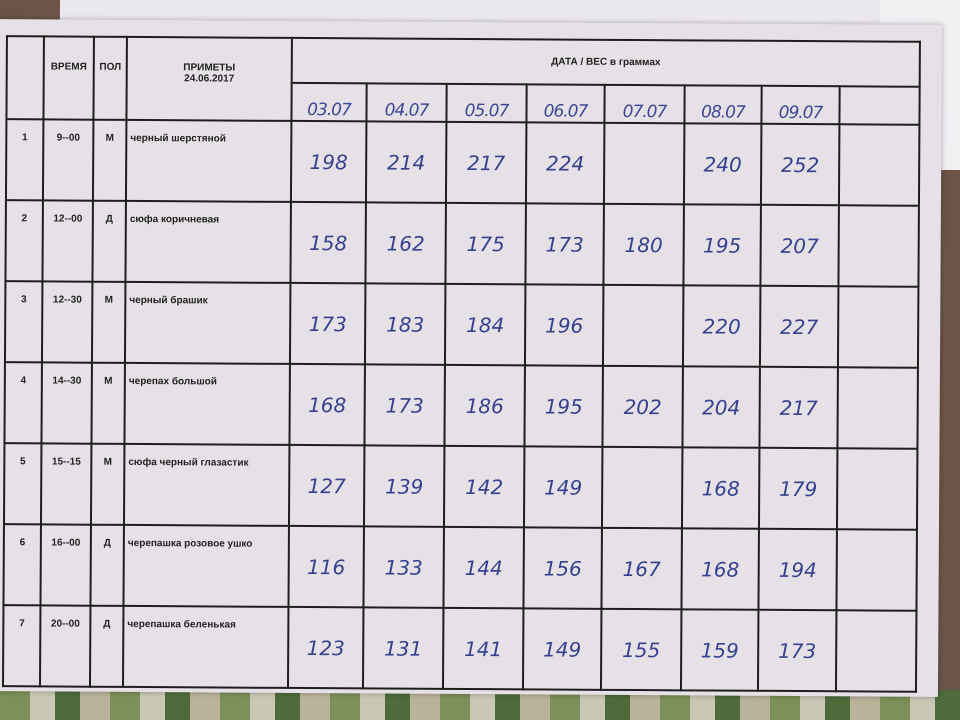 This screenshot has height=720, width=960. What do you see at coordinates (483, 648) in the screenshot?
I see `weight-cell: 141` at bounding box center [483, 648].